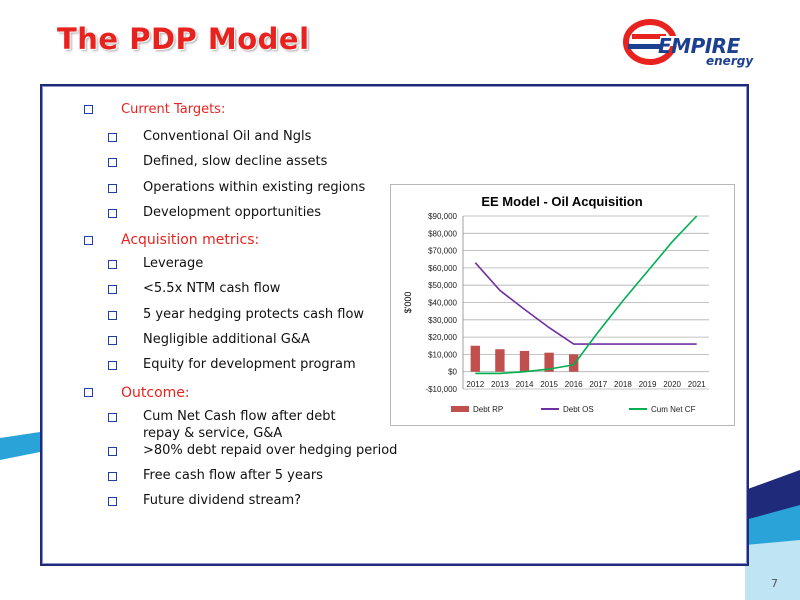  I want to click on chart-title: EE Model - Oil Acquisition, so click(561, 201).